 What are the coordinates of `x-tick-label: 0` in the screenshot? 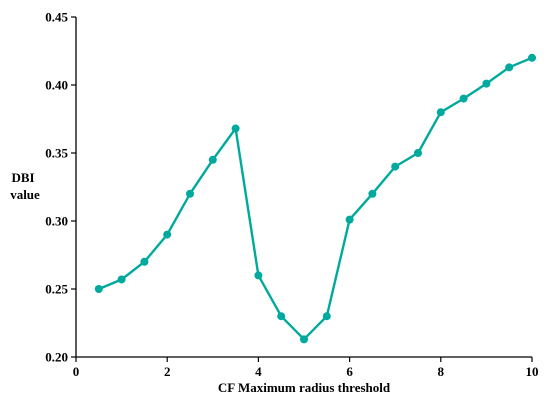 It's located at (76, 371).